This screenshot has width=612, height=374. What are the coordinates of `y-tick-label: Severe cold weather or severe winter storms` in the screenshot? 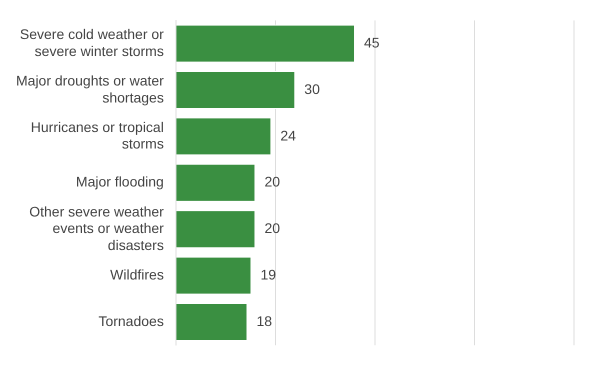 It's located at (92, 42).